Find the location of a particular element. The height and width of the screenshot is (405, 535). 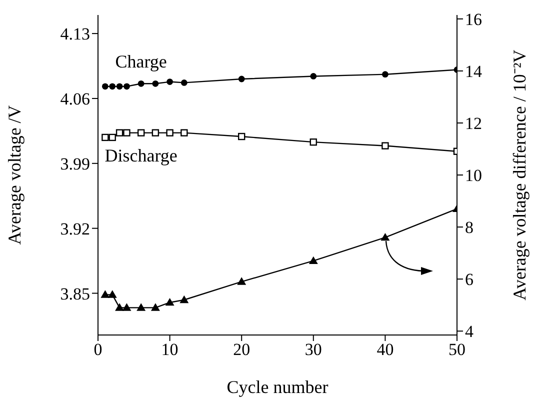

x-tick-label: 40 is located at coordinates (385, 350).